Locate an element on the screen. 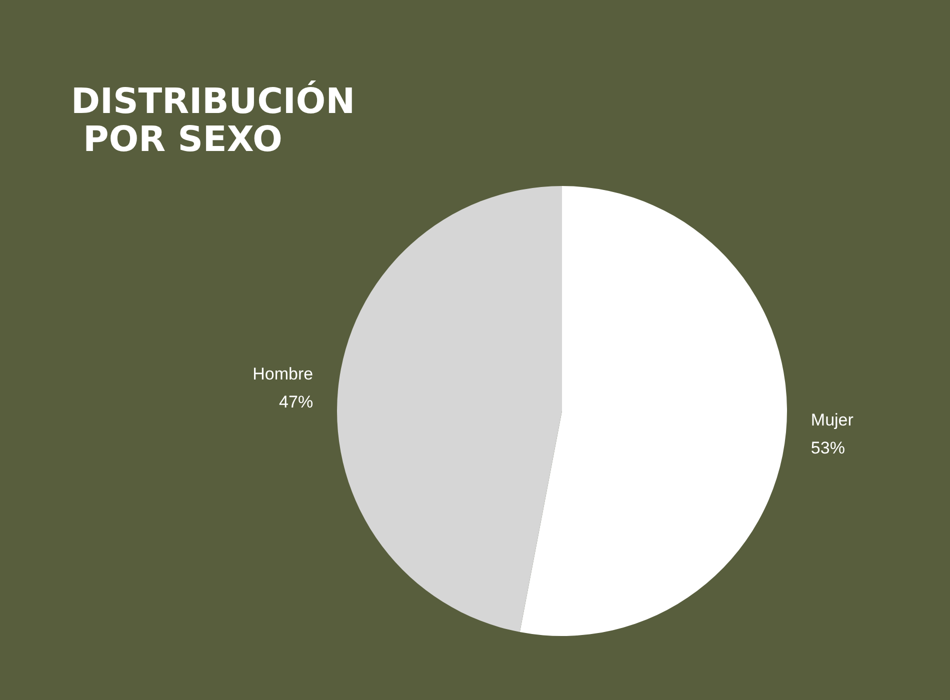 The image size is (950, 700). data-label: 47% is located at coordinates (296, 402).